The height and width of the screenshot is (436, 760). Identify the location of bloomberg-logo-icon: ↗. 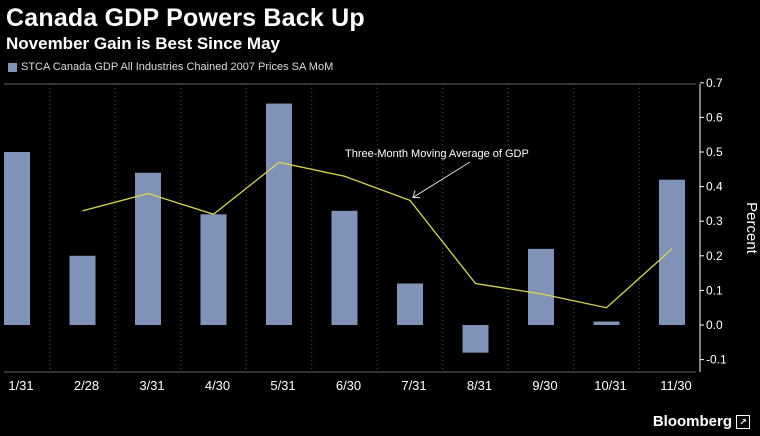
(743, 421).